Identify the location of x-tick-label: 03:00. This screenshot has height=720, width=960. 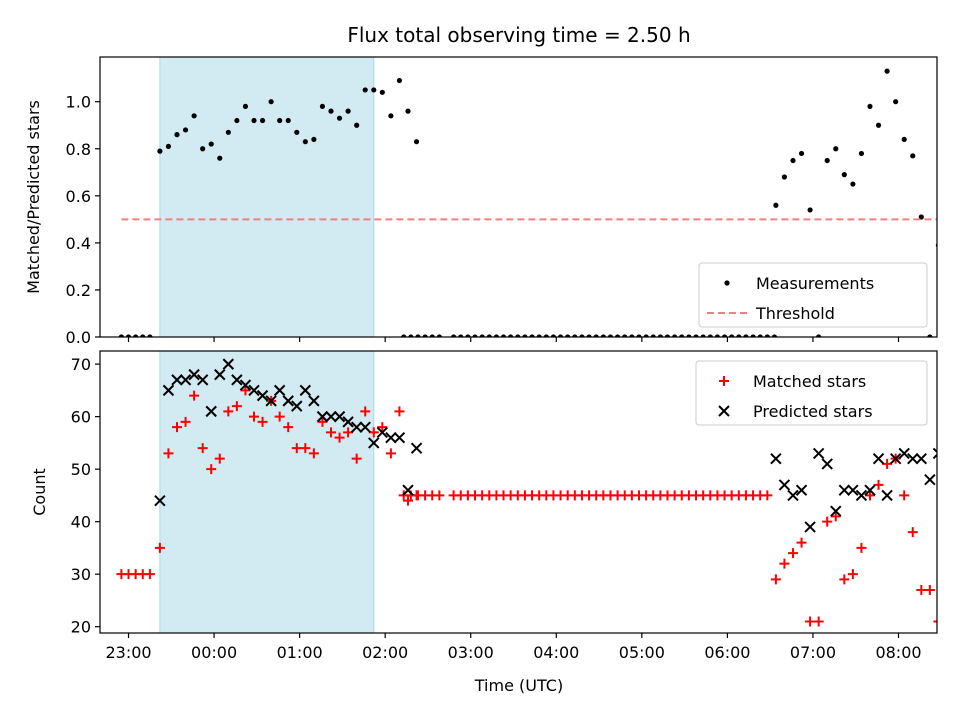
(471, 652).